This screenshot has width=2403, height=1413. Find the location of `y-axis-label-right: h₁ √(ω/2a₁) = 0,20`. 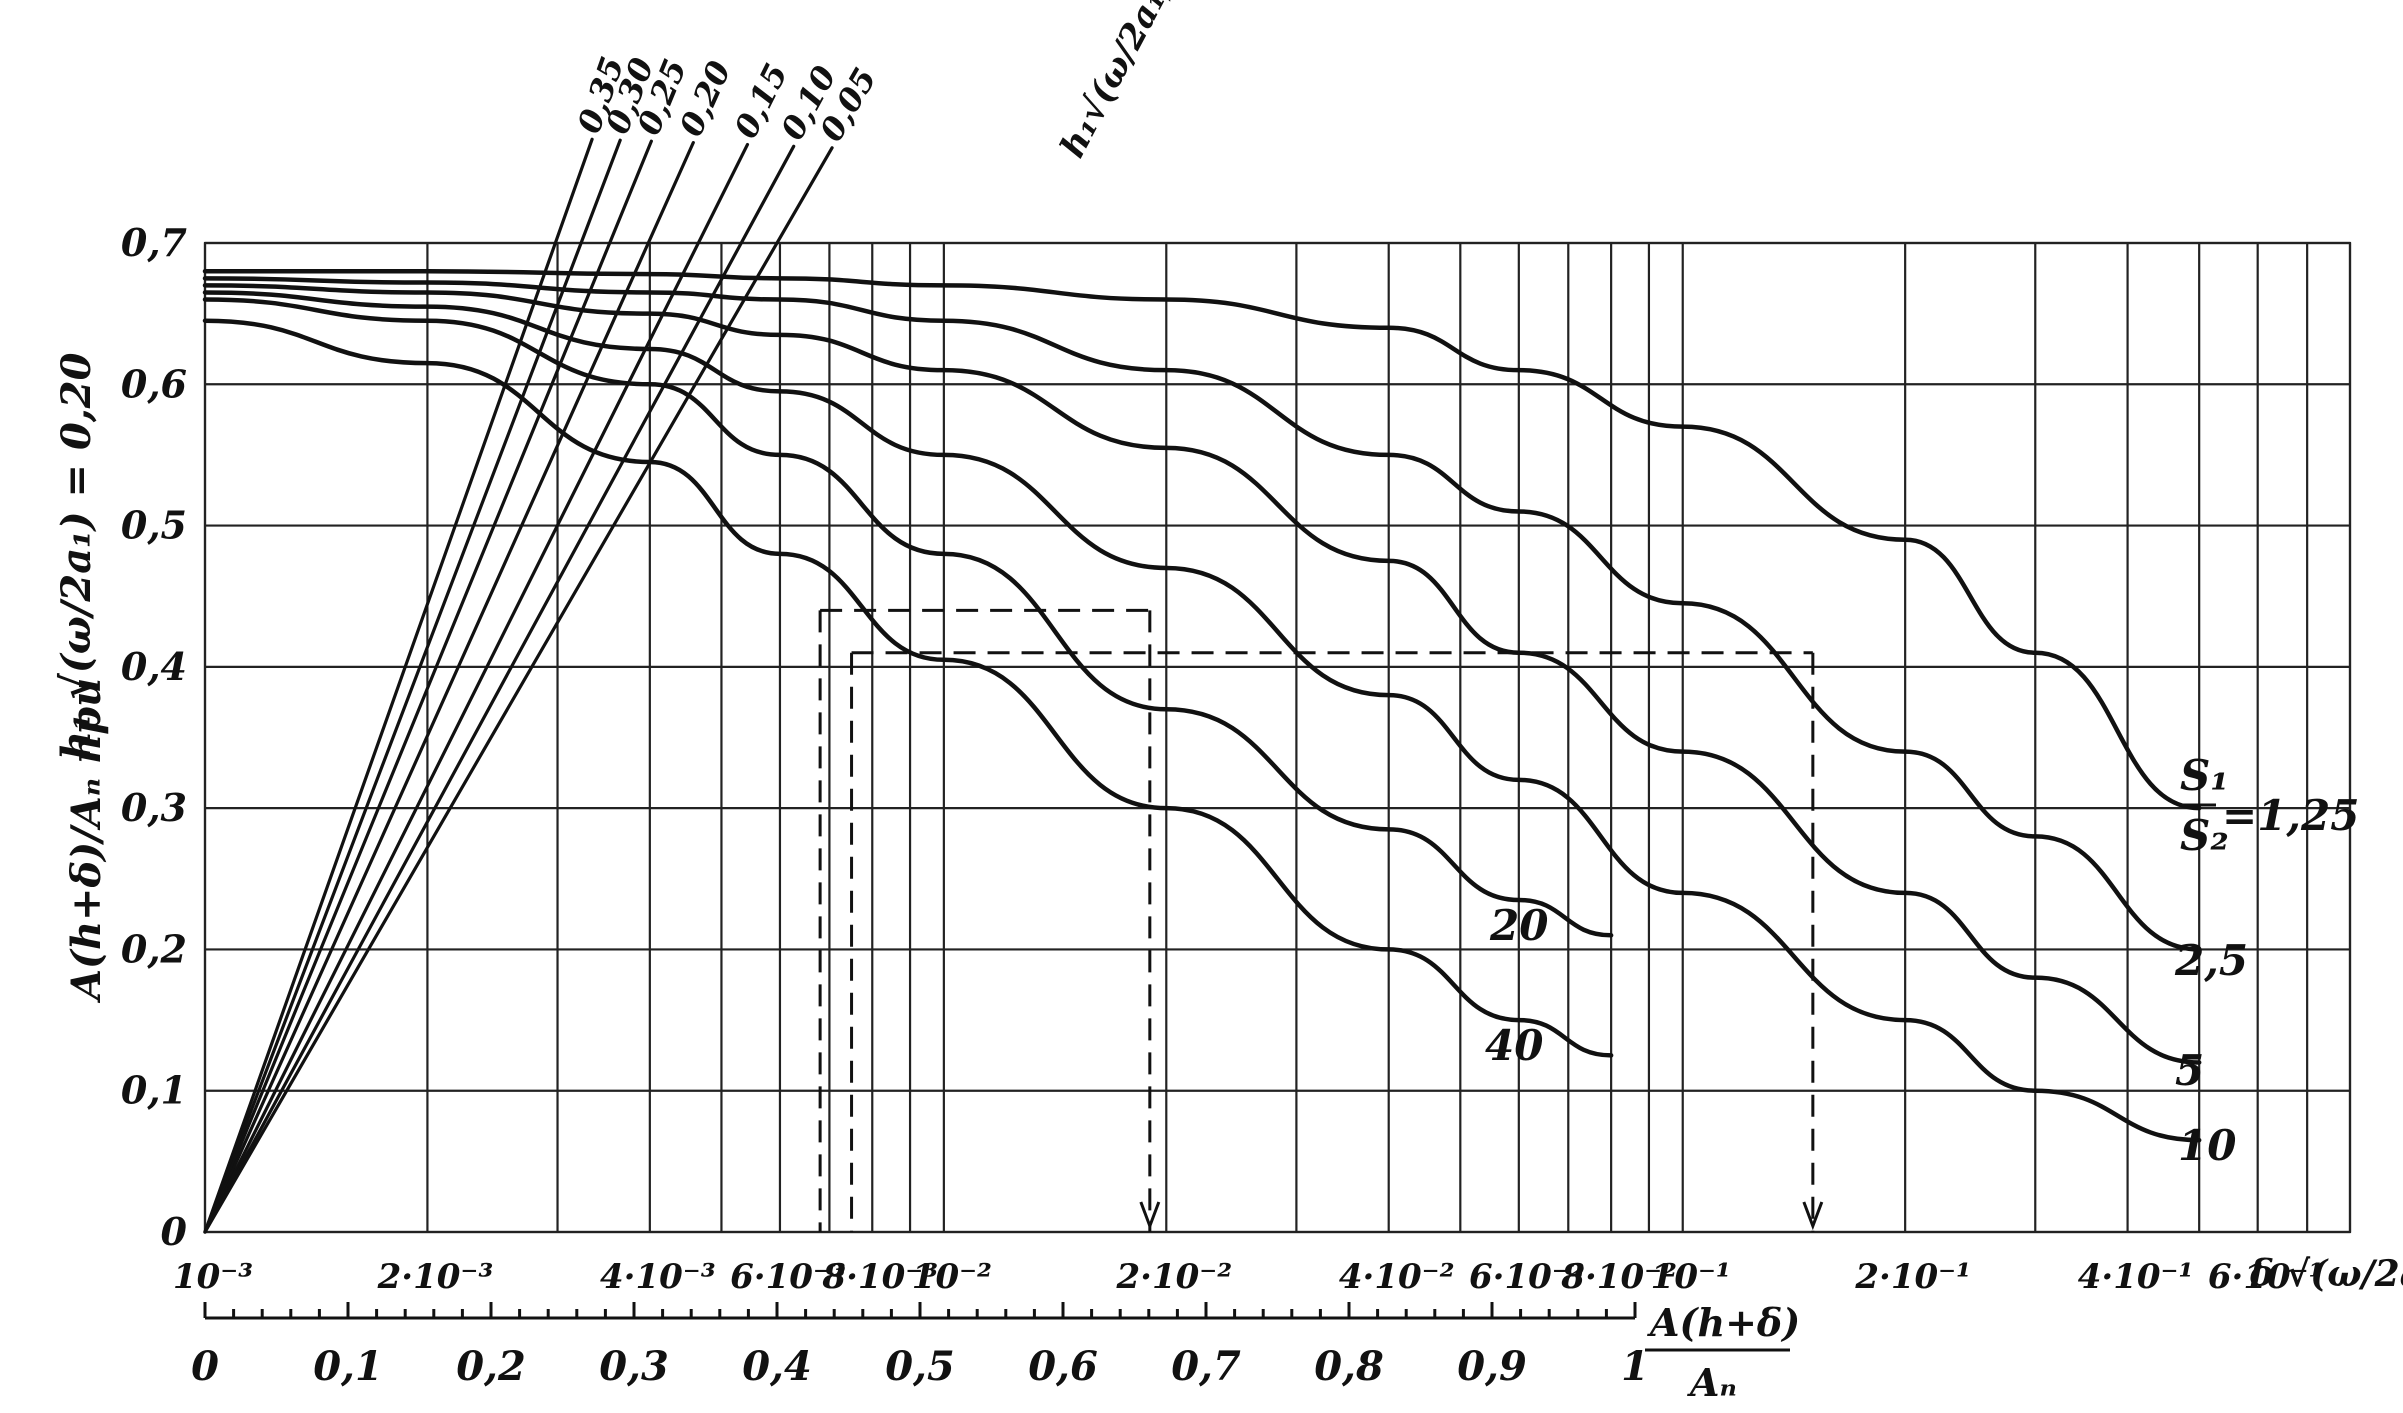

y-axis-label-right: h₁ √(ω/2a₁) = 0,20 is located at coordinates (76, 556).